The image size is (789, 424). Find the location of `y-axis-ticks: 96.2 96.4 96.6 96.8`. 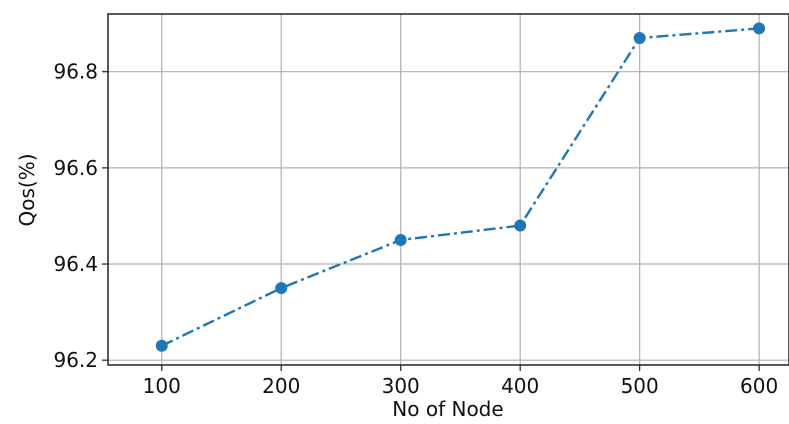

y-axis-ticks: 96.2 96.4 96.6 96.8 is located at coordinates (80, 216).